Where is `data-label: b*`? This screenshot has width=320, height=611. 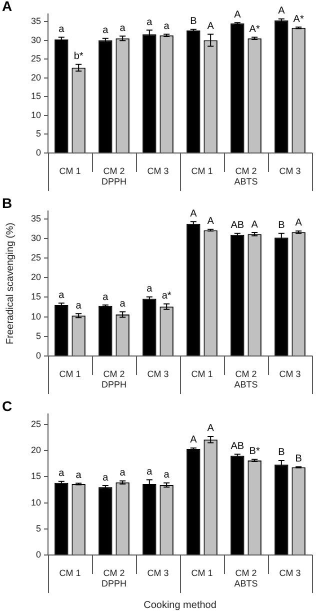
data-label: b* is located at coordinates (79, 56).